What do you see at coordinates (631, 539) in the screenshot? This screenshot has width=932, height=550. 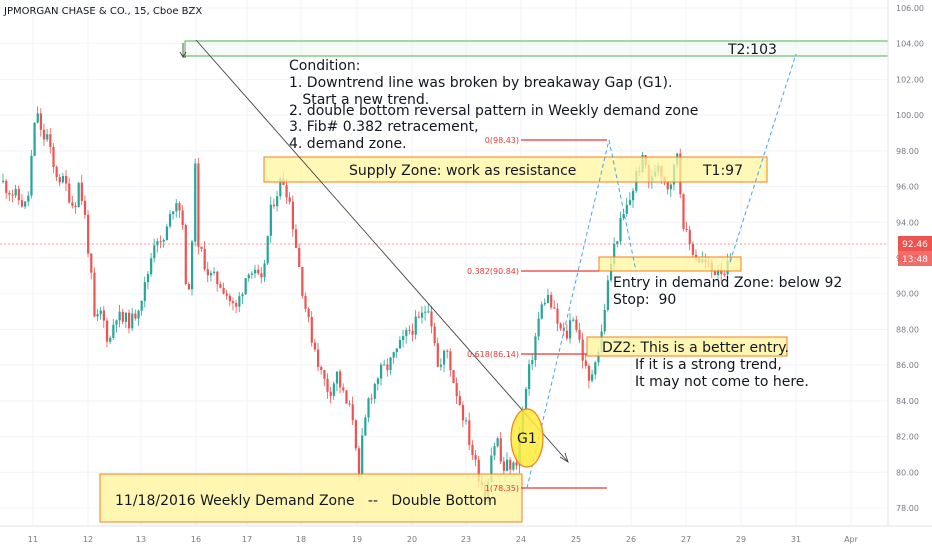 I see `time-tick-label: 26` at bounding box center [631, 539].